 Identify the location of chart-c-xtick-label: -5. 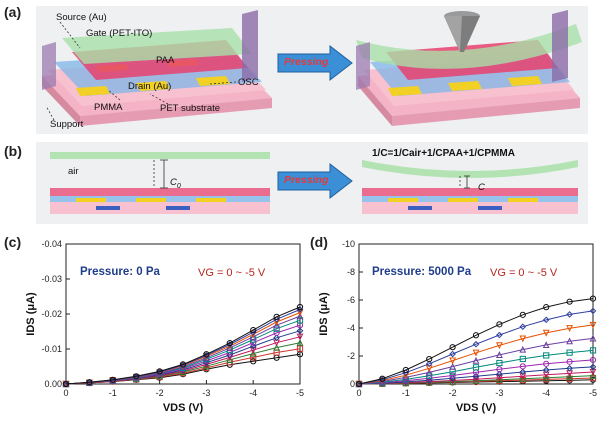
(300, 393).